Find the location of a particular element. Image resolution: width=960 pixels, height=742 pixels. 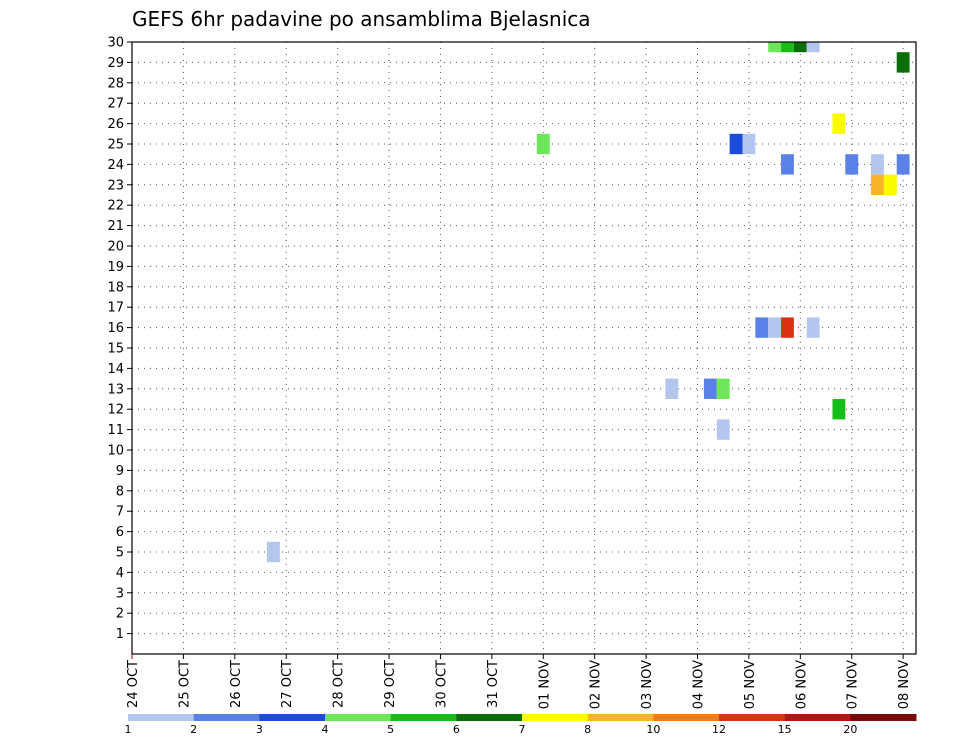

y-tick-label: 27 is located at coordinates (115, 104).